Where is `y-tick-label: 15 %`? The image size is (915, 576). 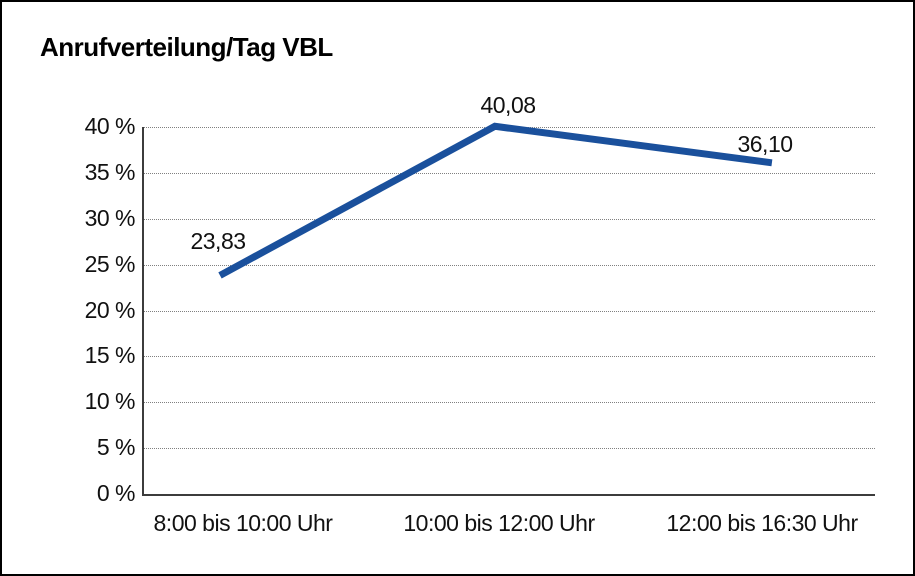 y-tick-label: 15 % is located at coordinates (110, 355).